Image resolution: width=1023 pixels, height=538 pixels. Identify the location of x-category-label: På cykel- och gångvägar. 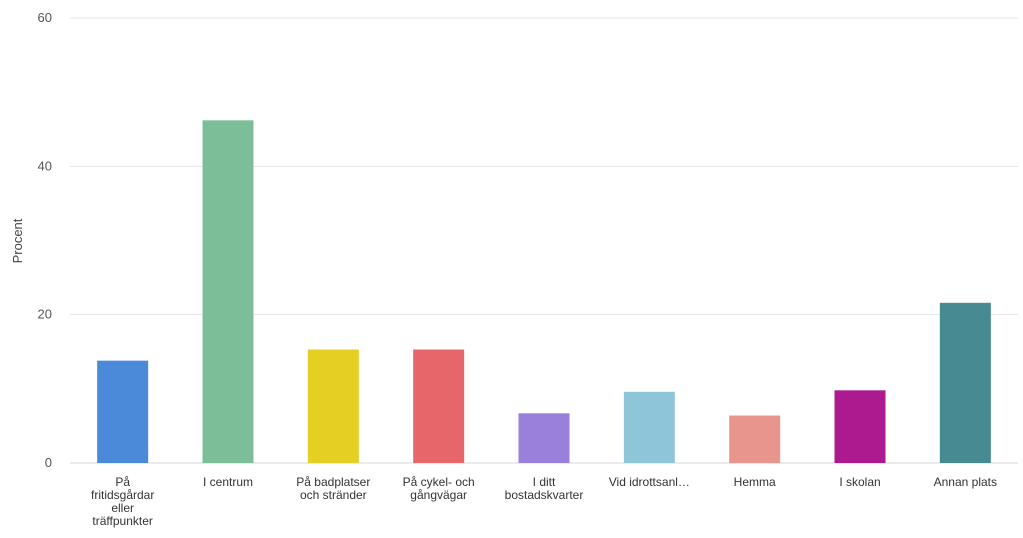
(439, 488).